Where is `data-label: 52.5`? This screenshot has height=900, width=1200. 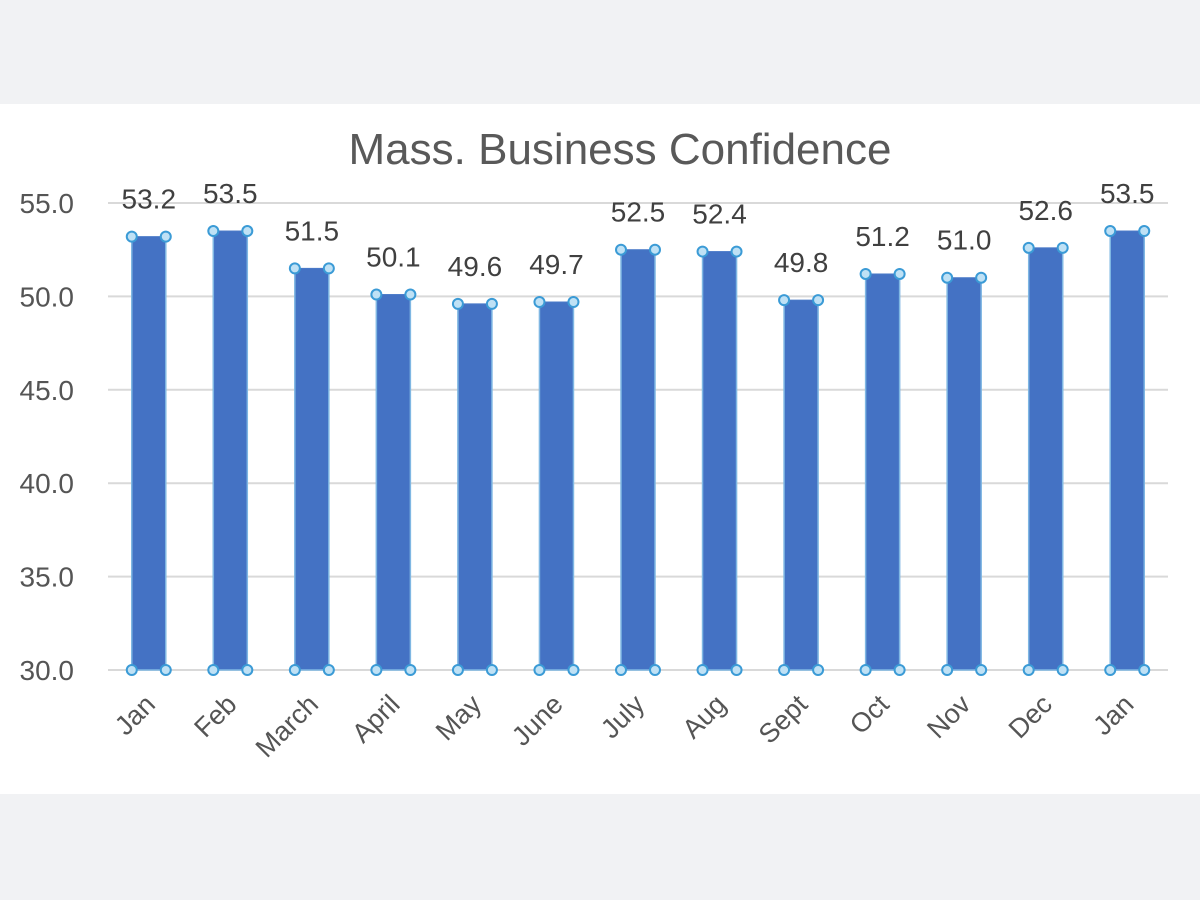 data-label: 52.5 is located at coordinates (638, 212).